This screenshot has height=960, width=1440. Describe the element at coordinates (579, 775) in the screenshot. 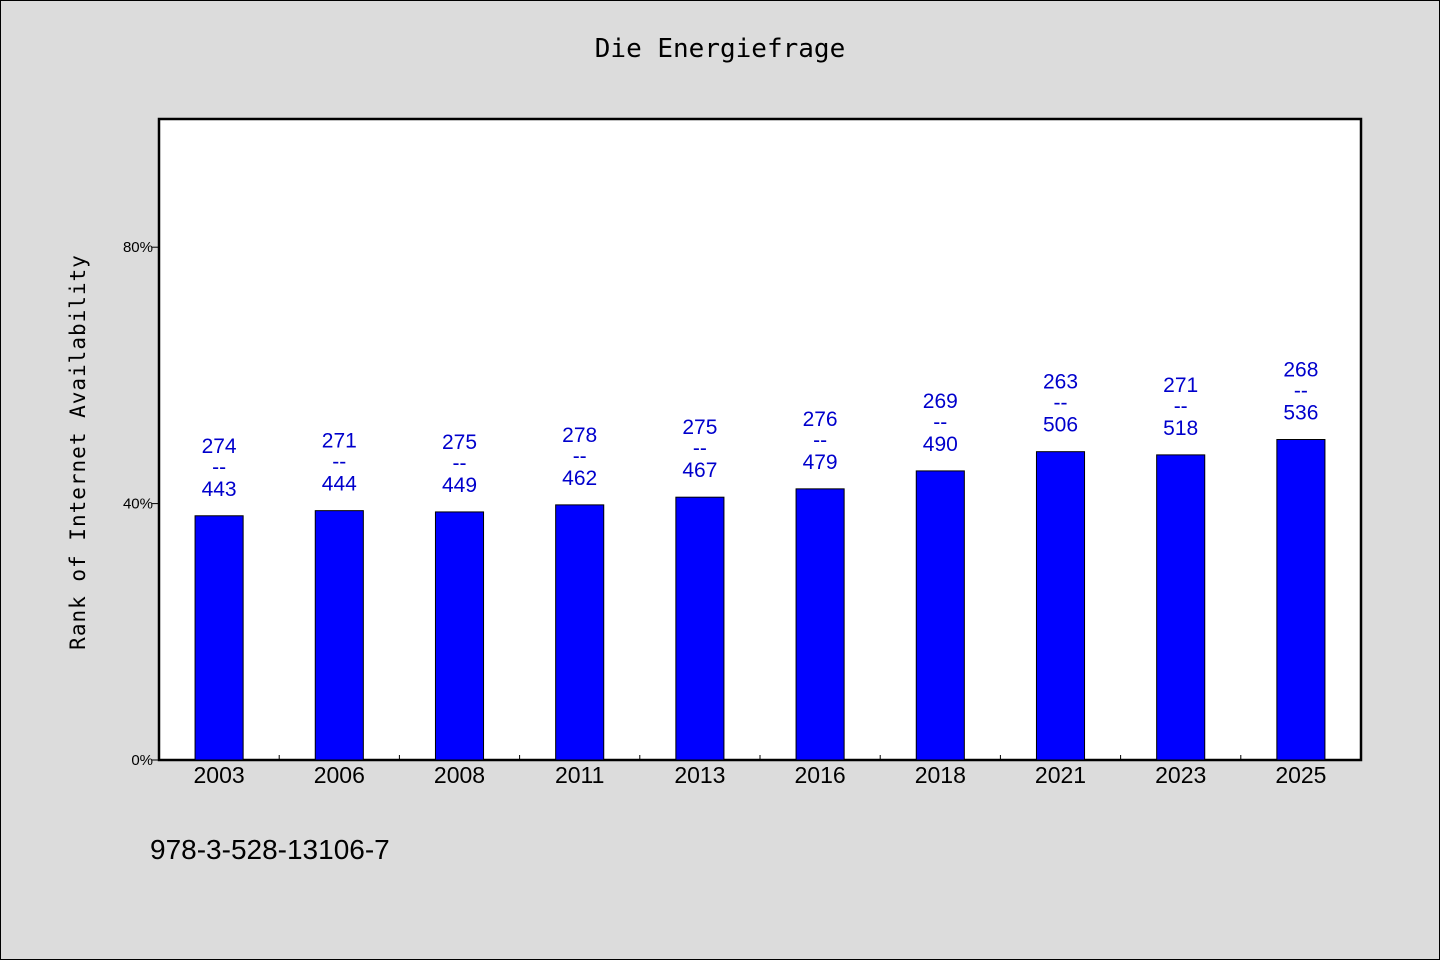

I see `x-tick-label: 2011` at that location.